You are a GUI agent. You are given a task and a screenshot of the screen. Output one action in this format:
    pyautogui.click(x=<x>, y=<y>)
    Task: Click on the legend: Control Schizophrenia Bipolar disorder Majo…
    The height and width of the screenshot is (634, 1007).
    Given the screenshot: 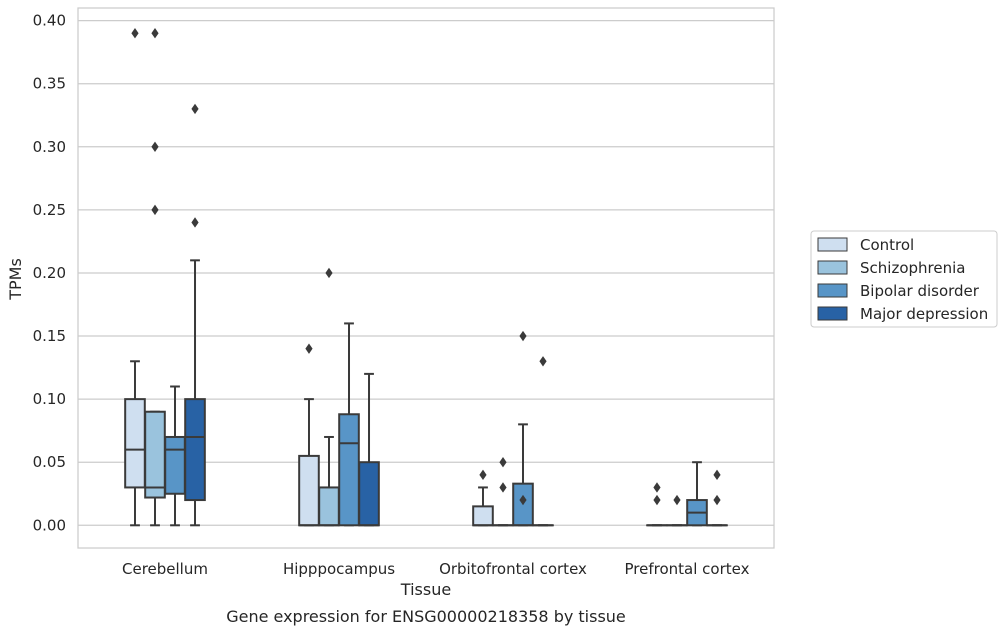 What is the action you would take?
    pyautogui.click(x=904, y=279)
    